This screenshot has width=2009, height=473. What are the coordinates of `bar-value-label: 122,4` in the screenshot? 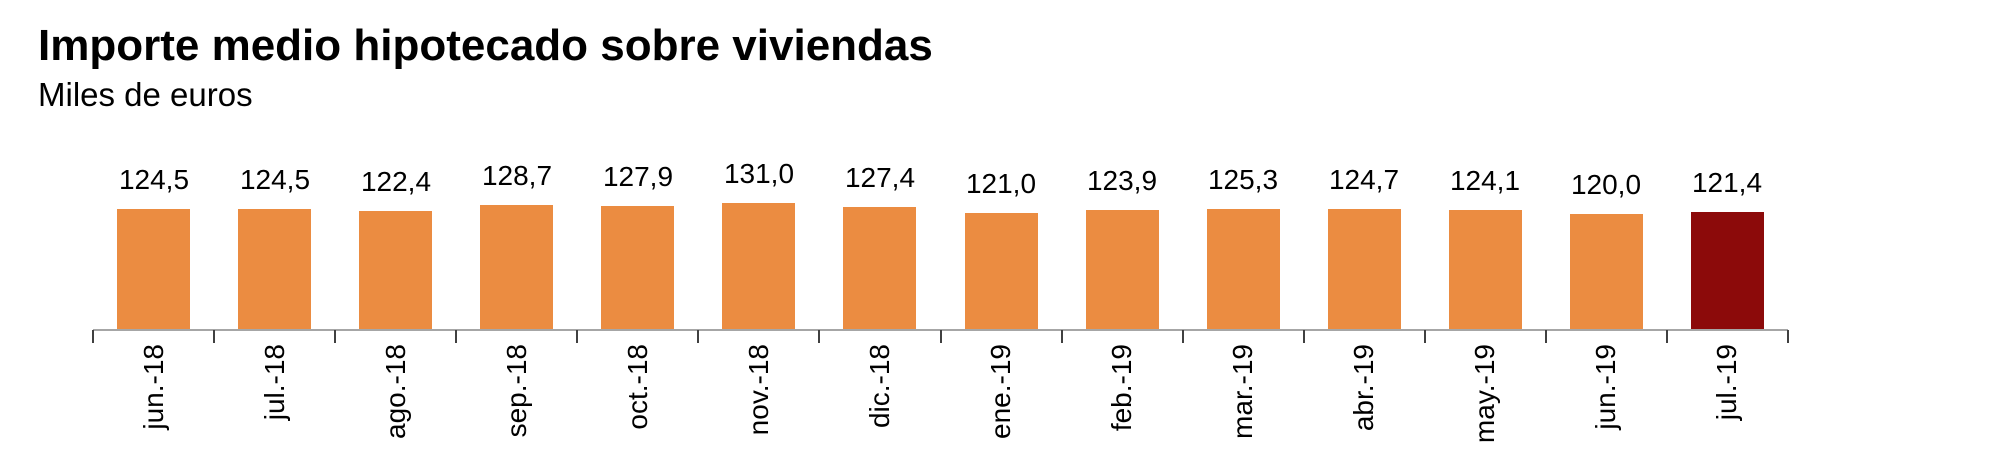 It's located at (396, 181).